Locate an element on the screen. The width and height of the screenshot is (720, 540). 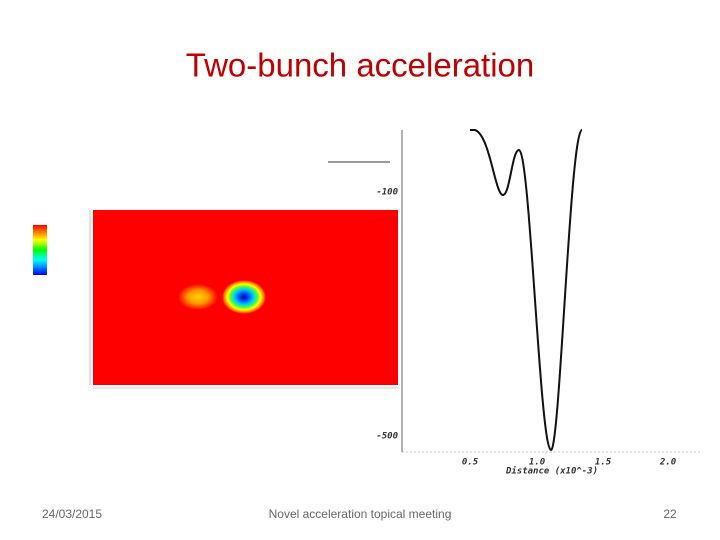
wake-curve is located at coordinates (526, 290).